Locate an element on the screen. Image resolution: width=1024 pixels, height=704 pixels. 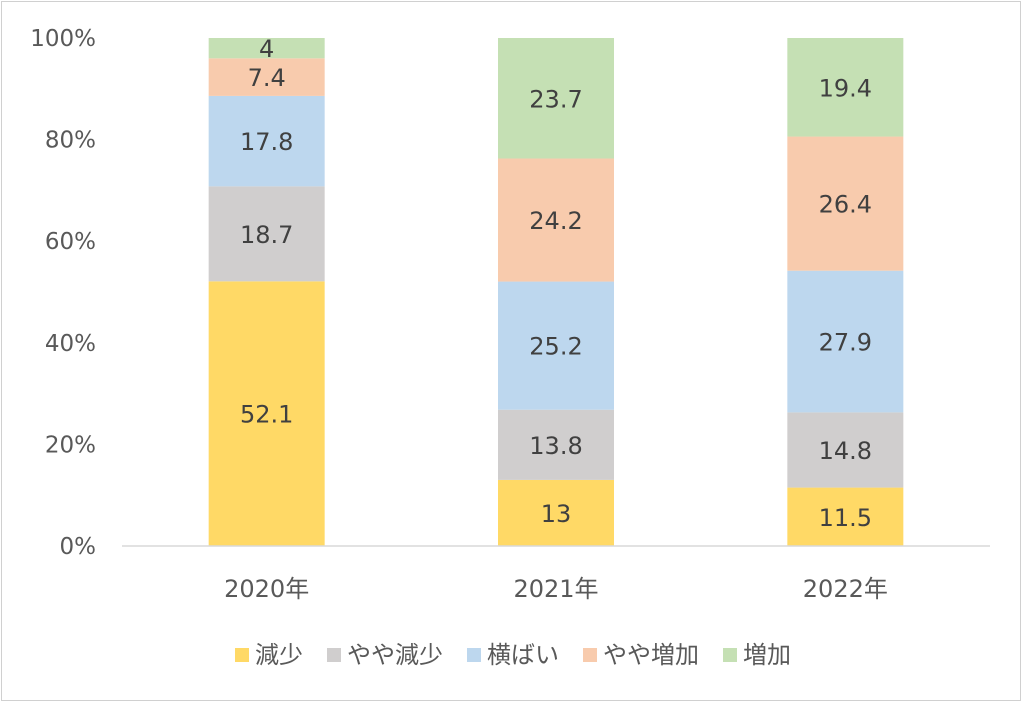
legend-label: 横ばい is located at coordinates (523, 655).